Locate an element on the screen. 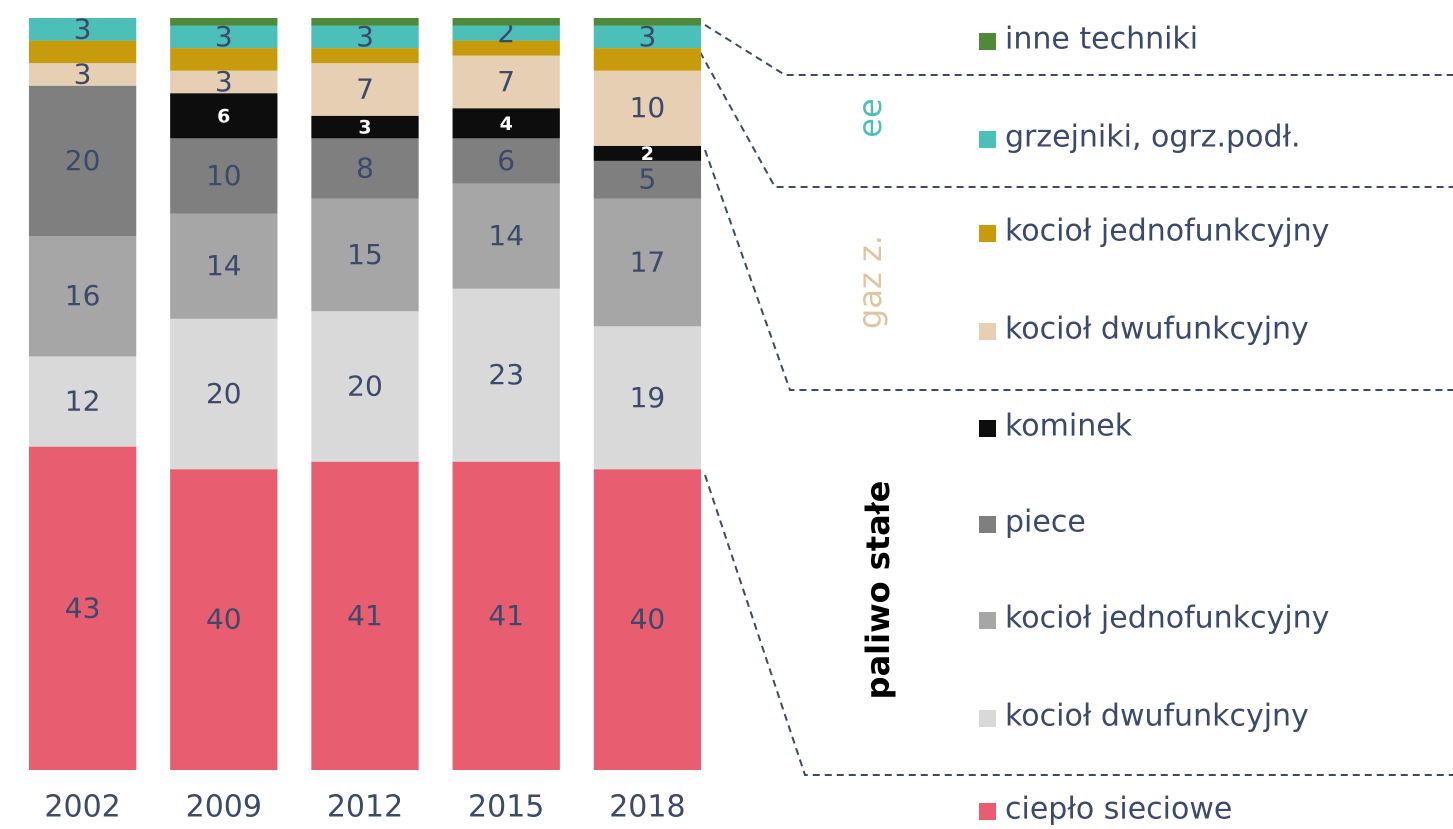 The width and height of the screenshot is (1453, 829). legend-label: kominek is located at coordinates (1069, 426).